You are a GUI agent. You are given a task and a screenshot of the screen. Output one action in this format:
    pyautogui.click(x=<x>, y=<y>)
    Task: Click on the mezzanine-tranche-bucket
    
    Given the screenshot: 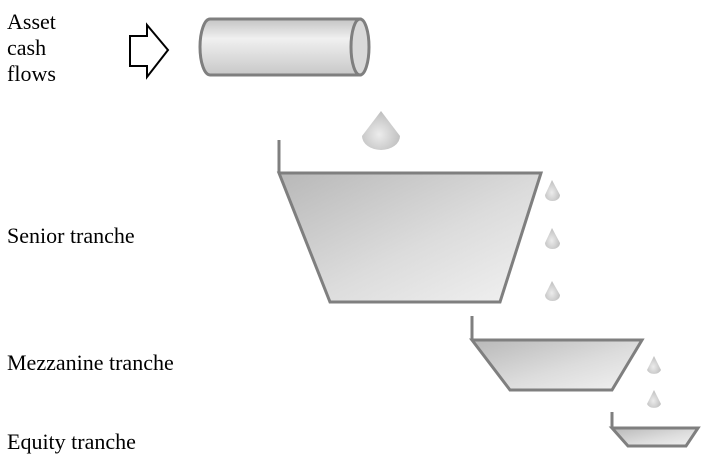 What is the action you would take?
    pyautogui.click(x=556, y=354)
    